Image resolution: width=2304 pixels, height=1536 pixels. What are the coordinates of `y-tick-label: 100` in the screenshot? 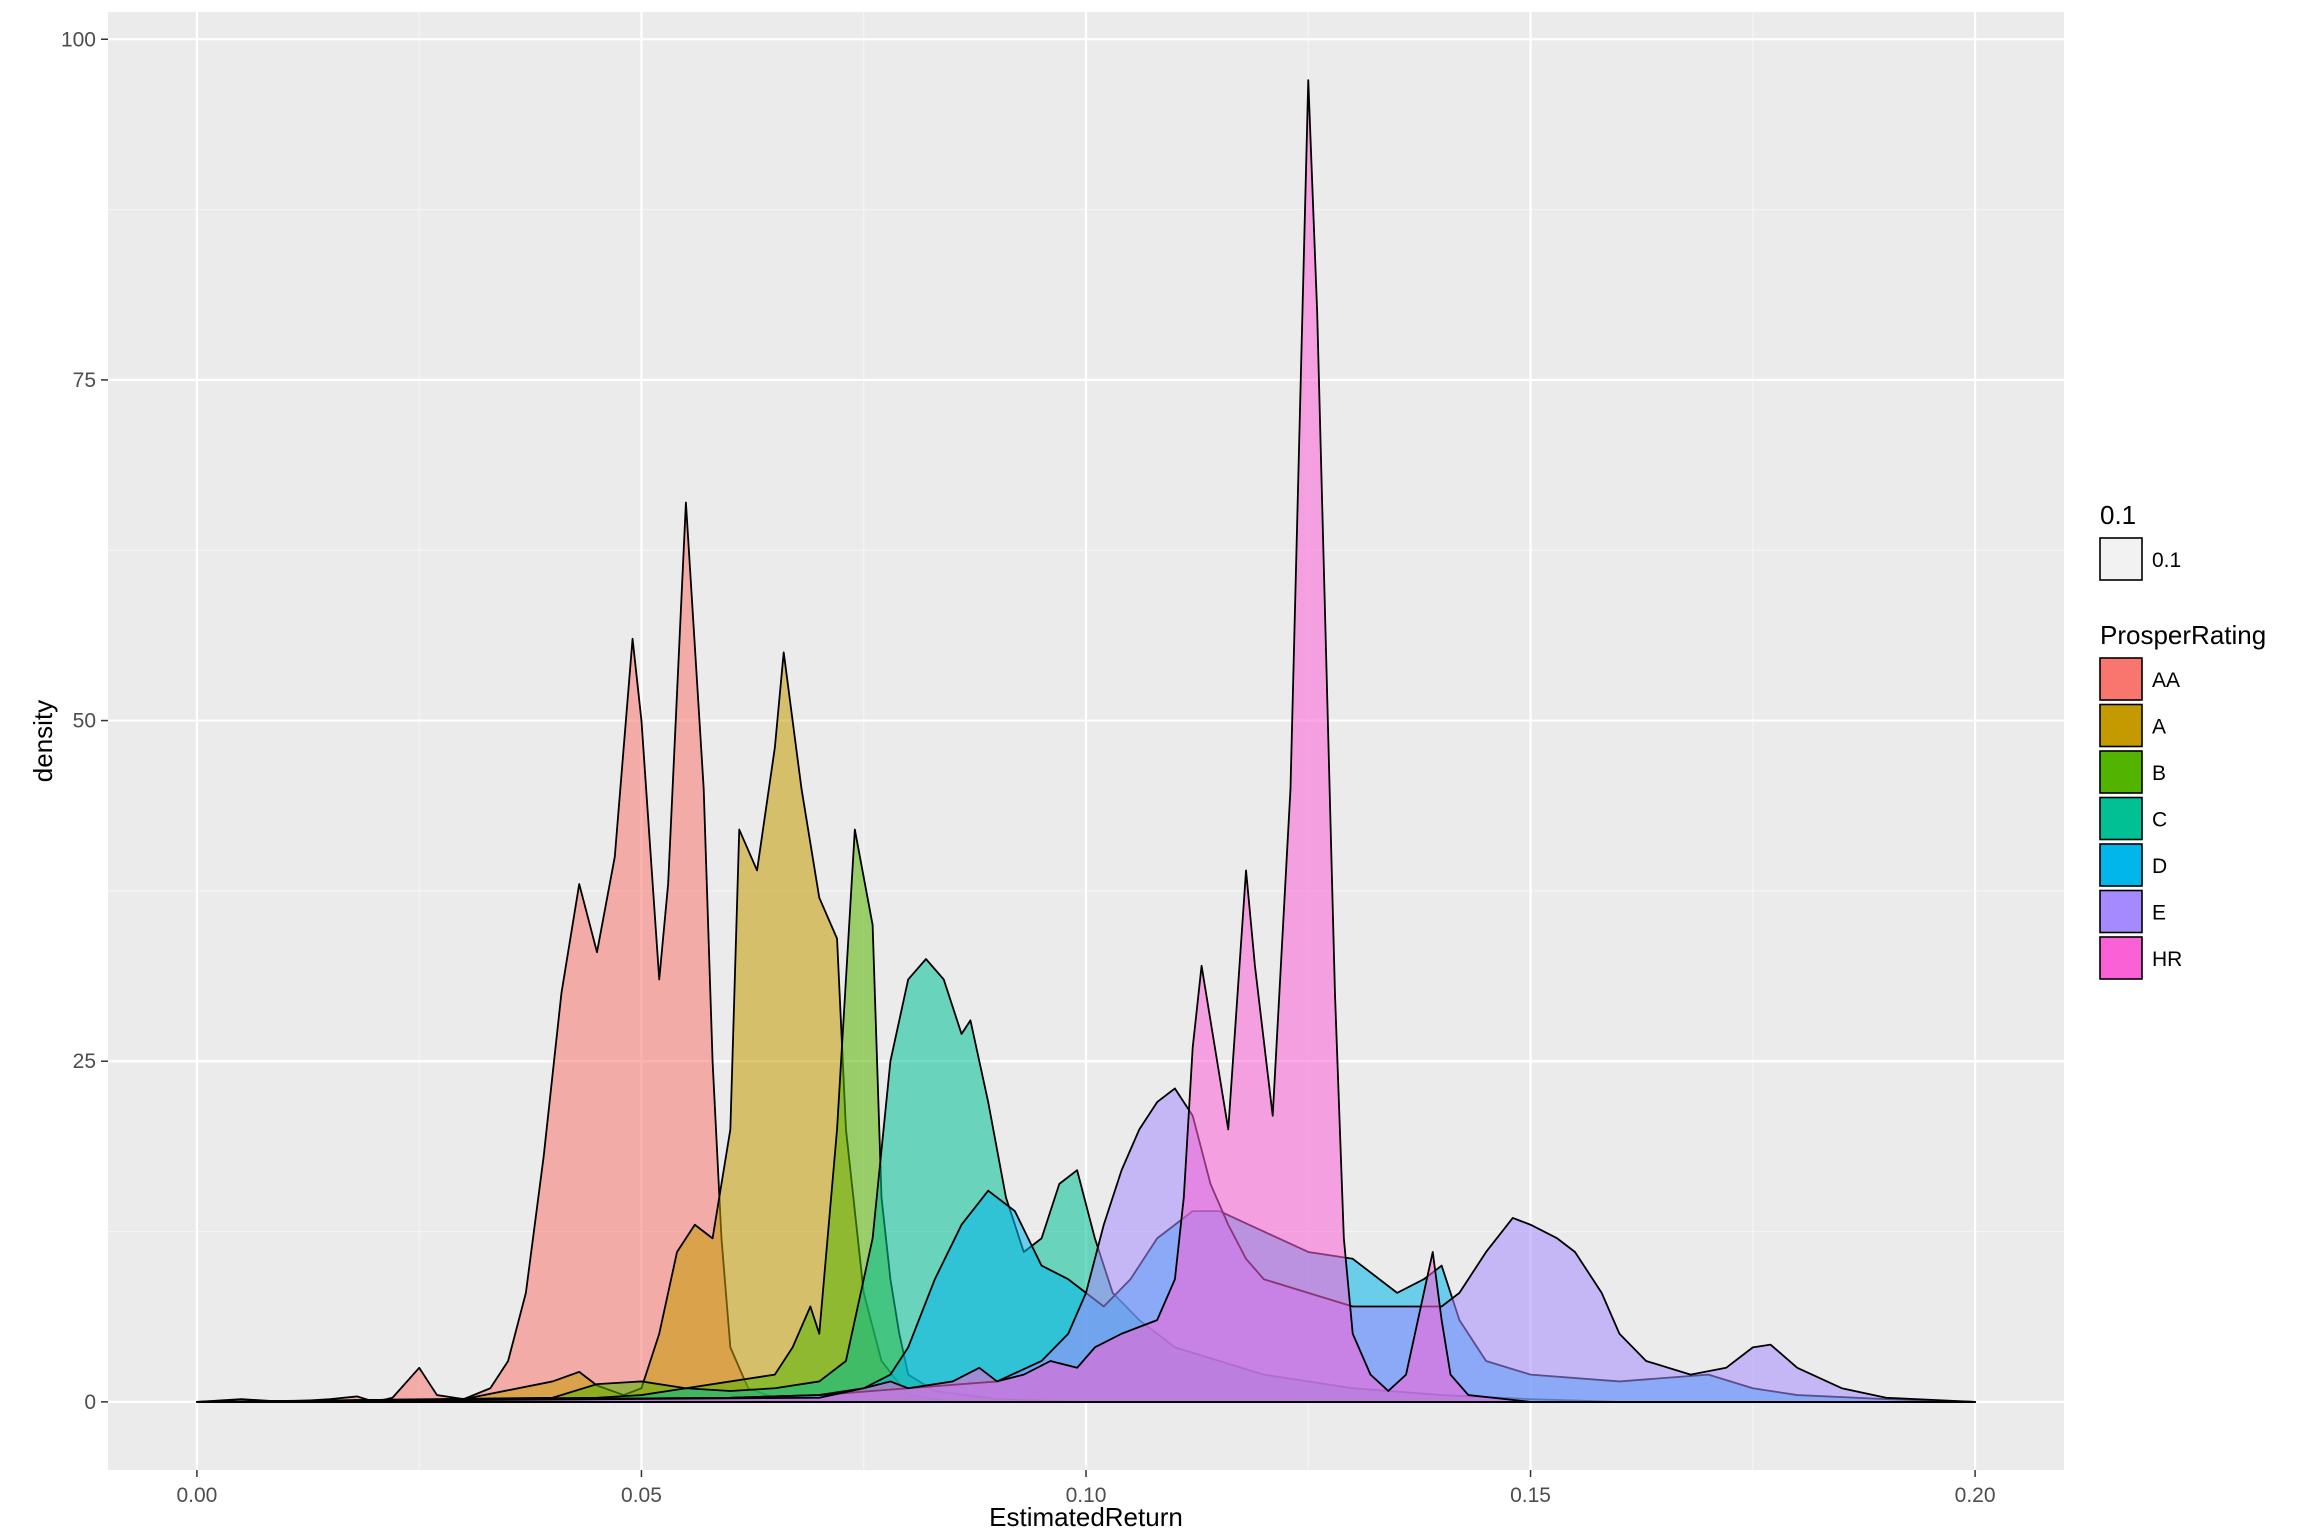 It's located at (78, 39).